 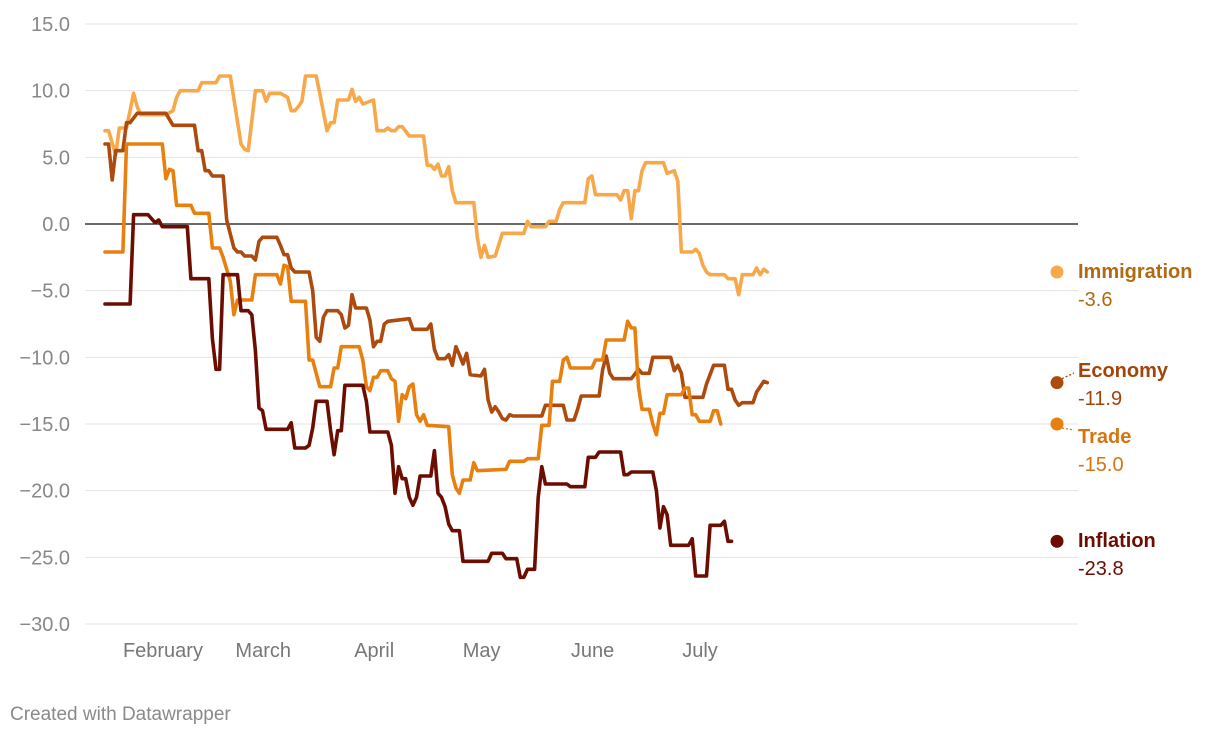 I want to click on y-tick-label: −20.0, so click(x=44, y=492).